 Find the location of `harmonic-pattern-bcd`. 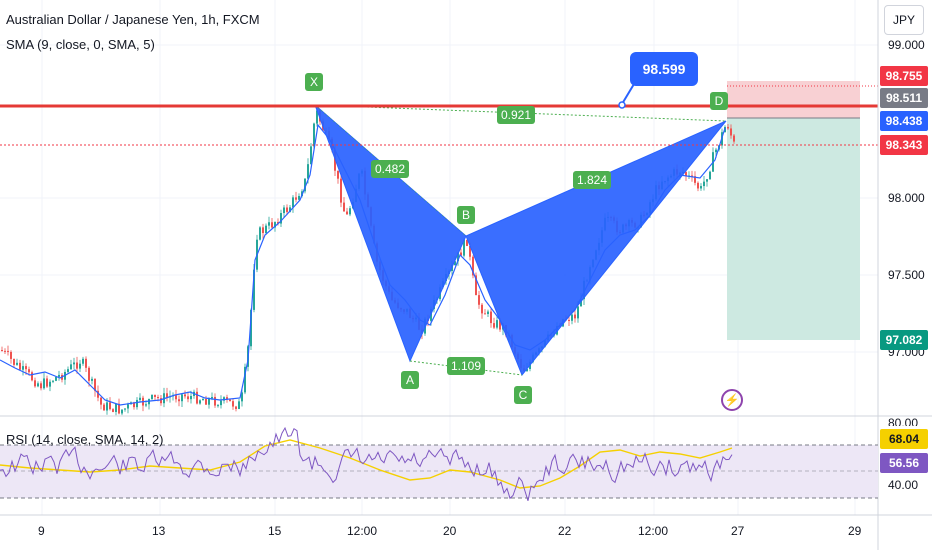

harmonic-pattern-bcd is located at coordinates (596, 248).